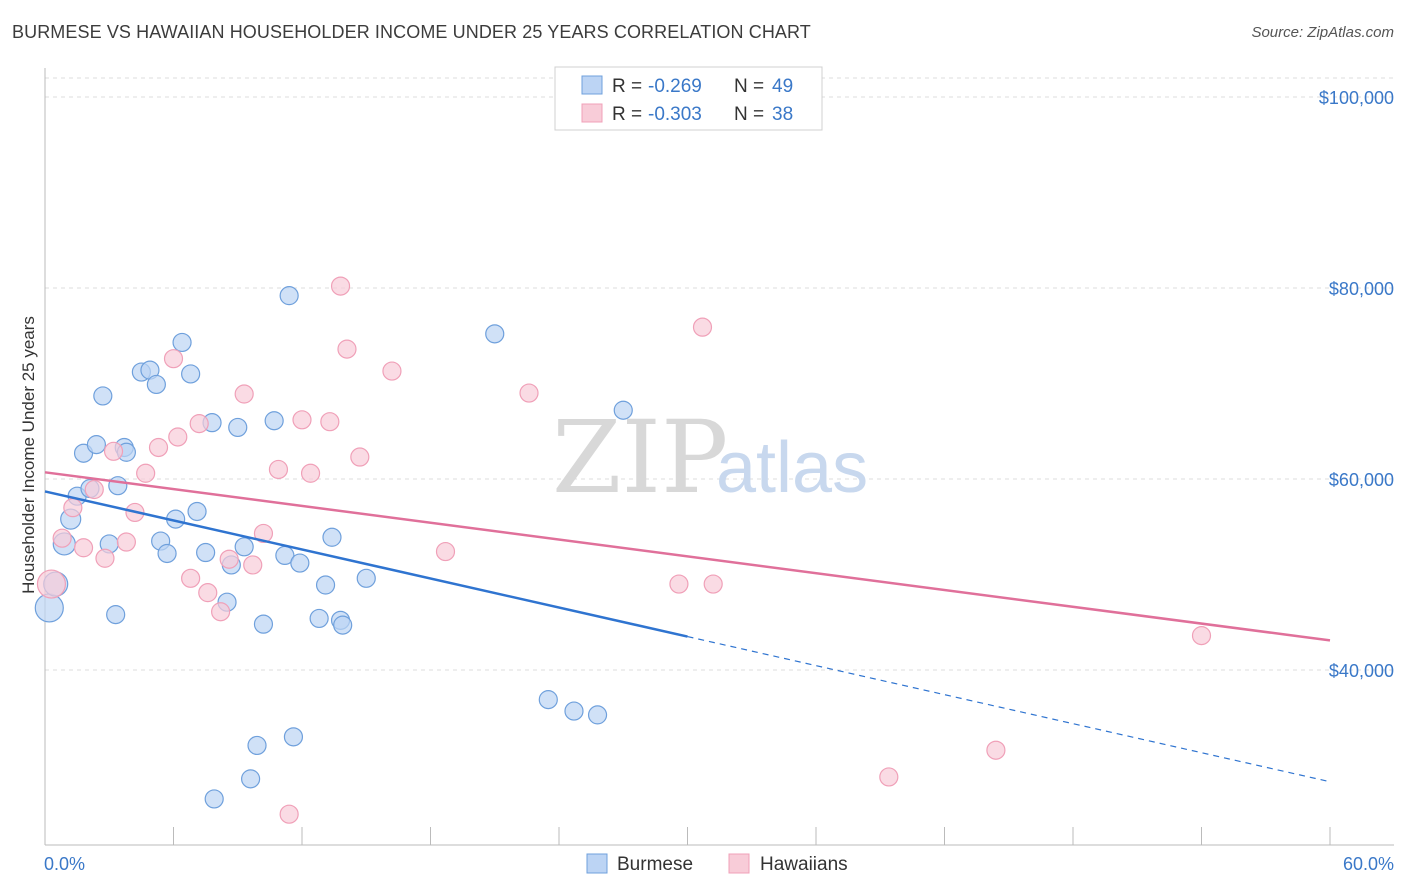 The width and height of the screenshot is (1406, 892). Describe the element at coordinates (804, 864) in the screenshot. I see `bottom-legend-label-hawaiians: Hawaiians` at that location.